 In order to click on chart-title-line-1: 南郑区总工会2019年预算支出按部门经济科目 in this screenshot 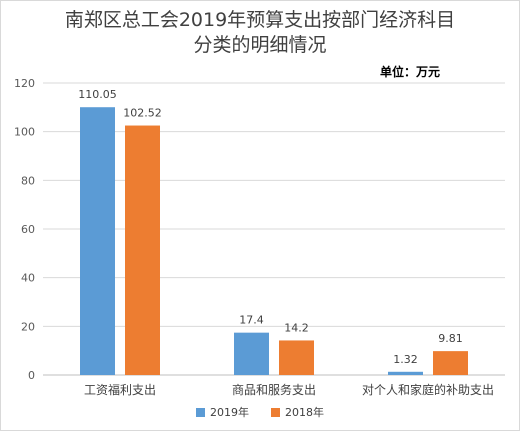, I will do `click(260, 20)`.